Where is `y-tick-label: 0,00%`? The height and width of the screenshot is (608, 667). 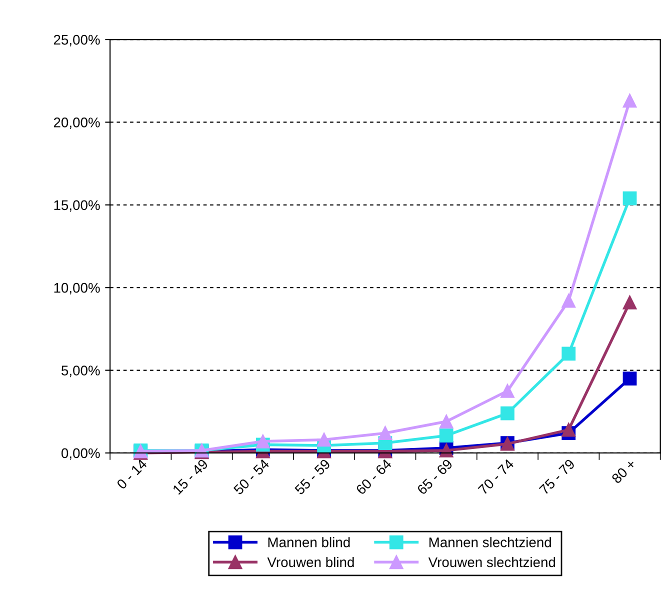 y-tick-label: 0,00% is located at coordinates (80, 454).